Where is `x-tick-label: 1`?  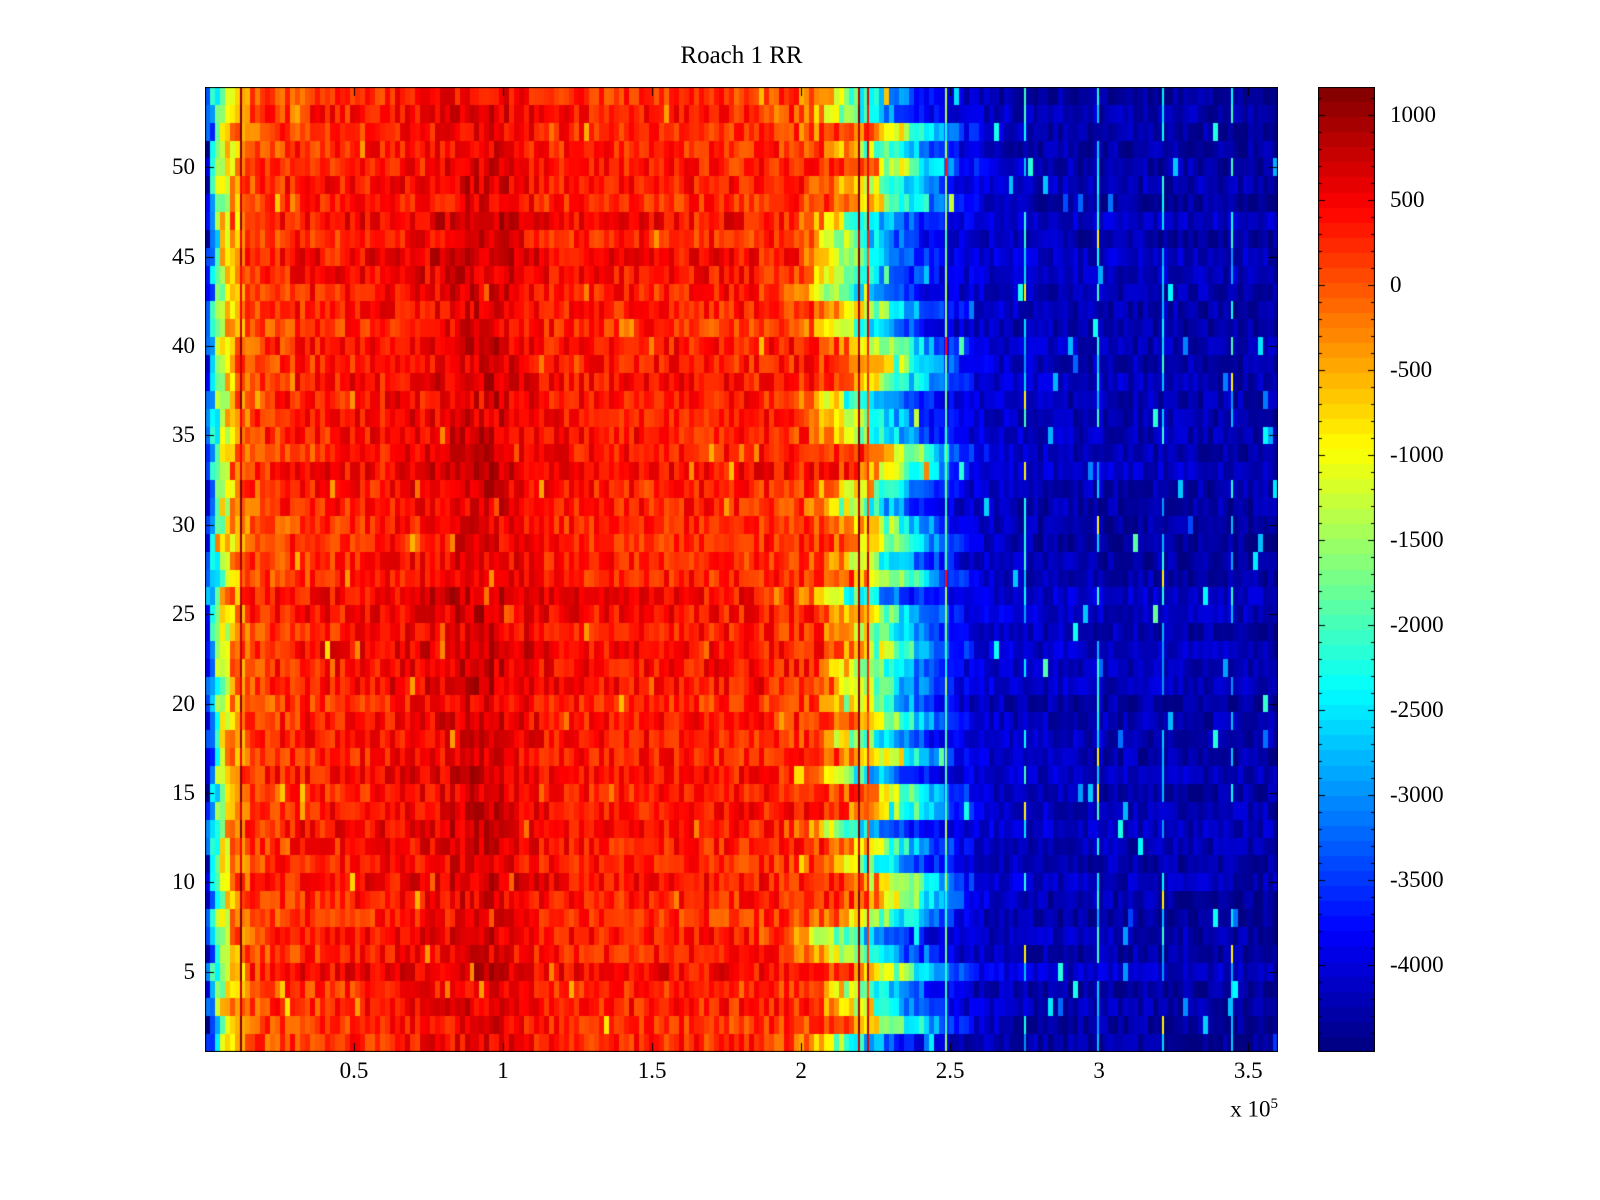 x-tick-label: 1 is located at coordinates (503, 1070).